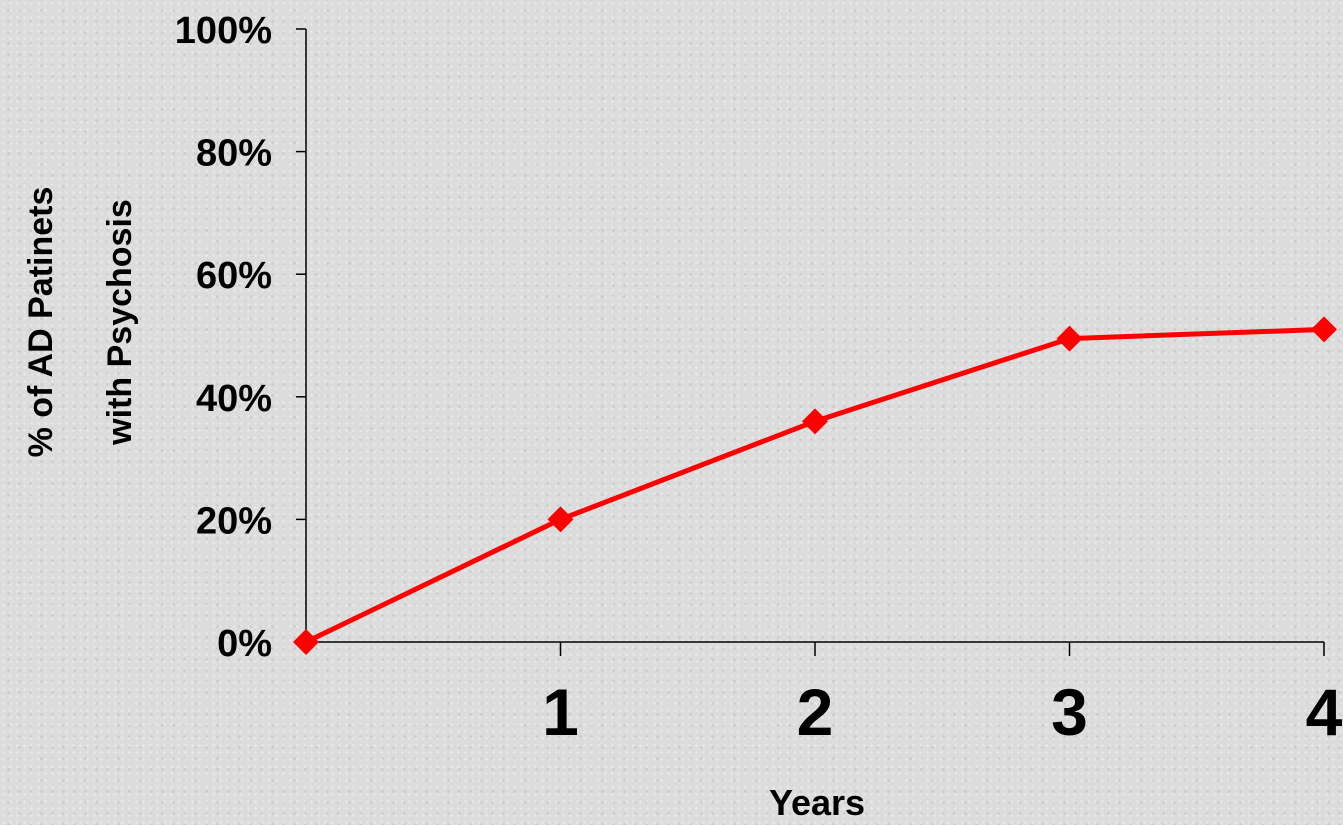  Describe the element at coordinates (1069, 712) in the screenshot. I see `x-tick-label: 3` at that location.